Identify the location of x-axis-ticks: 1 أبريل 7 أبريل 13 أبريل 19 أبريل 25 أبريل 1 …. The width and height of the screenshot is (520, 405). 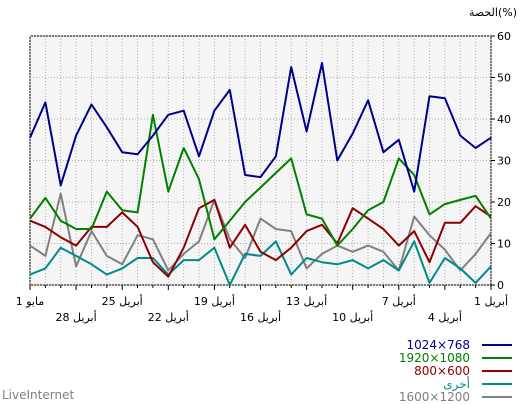
(262, 304).